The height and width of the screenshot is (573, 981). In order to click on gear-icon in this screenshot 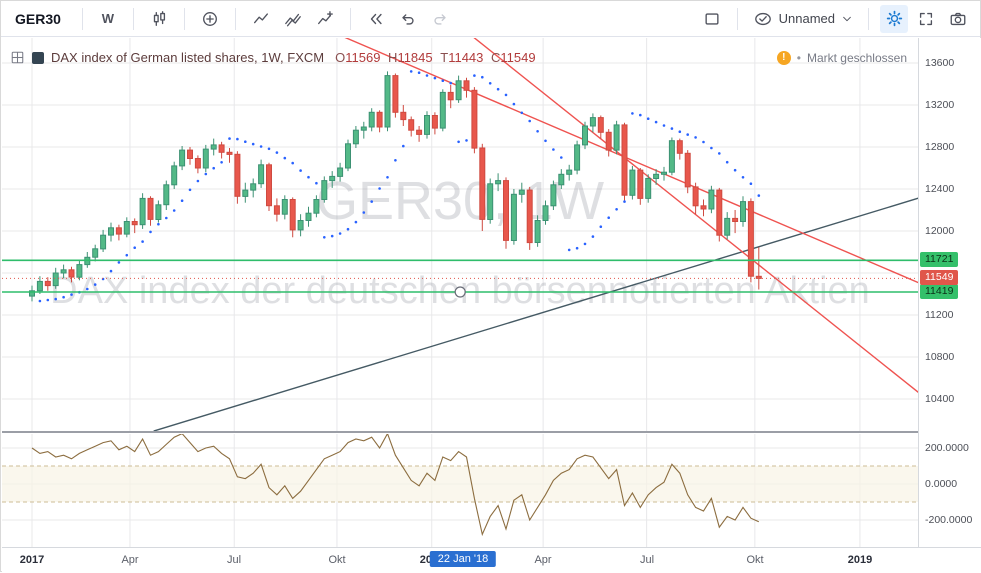, I will do `click(894, 18)`.